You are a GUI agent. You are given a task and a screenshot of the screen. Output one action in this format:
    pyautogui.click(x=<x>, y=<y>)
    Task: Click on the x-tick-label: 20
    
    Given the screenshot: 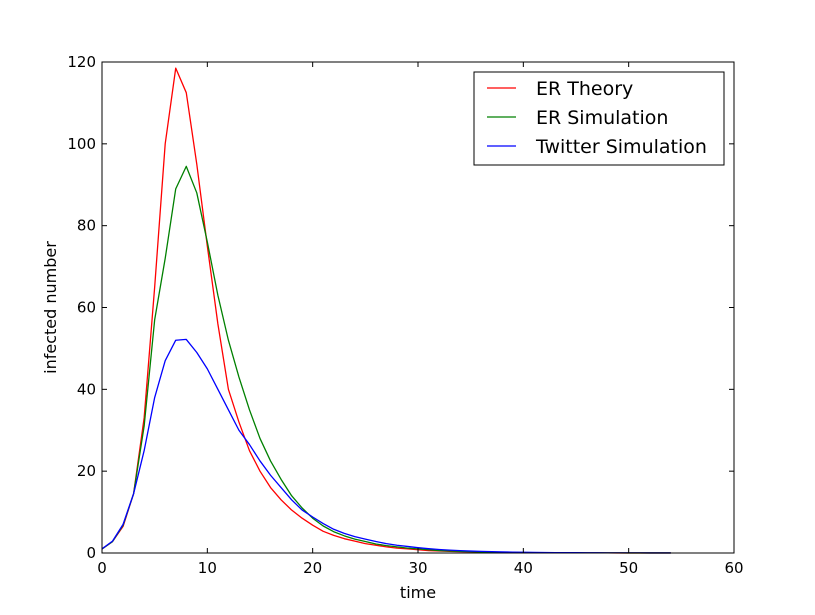 What is the action you would take?
    pyautogui.click(x=312, y=568)
    